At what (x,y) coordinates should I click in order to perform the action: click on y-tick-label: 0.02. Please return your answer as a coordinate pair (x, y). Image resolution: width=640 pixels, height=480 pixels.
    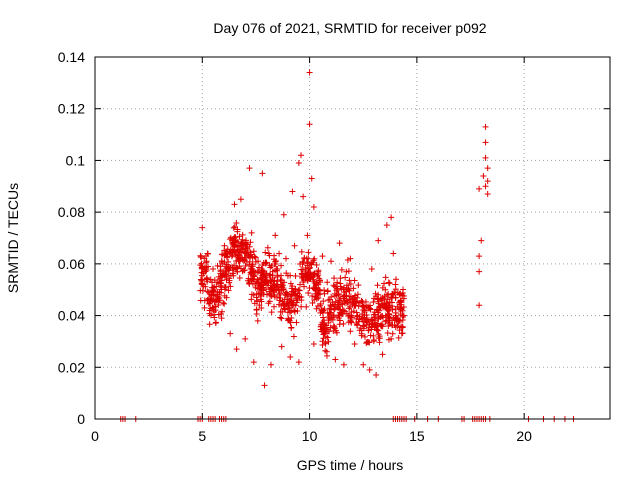
    Looking at the image, I should click on (71, 367).